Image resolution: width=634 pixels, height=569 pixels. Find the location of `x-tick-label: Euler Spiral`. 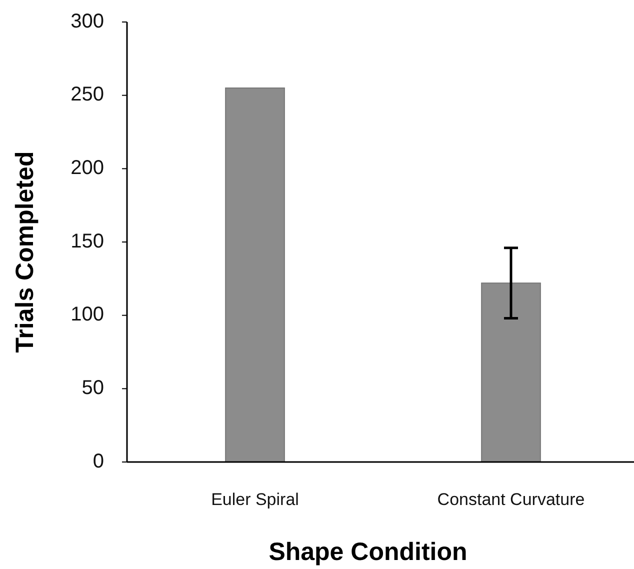

x-tick-label: Euler Spiral is located at coordinates (255, 499).